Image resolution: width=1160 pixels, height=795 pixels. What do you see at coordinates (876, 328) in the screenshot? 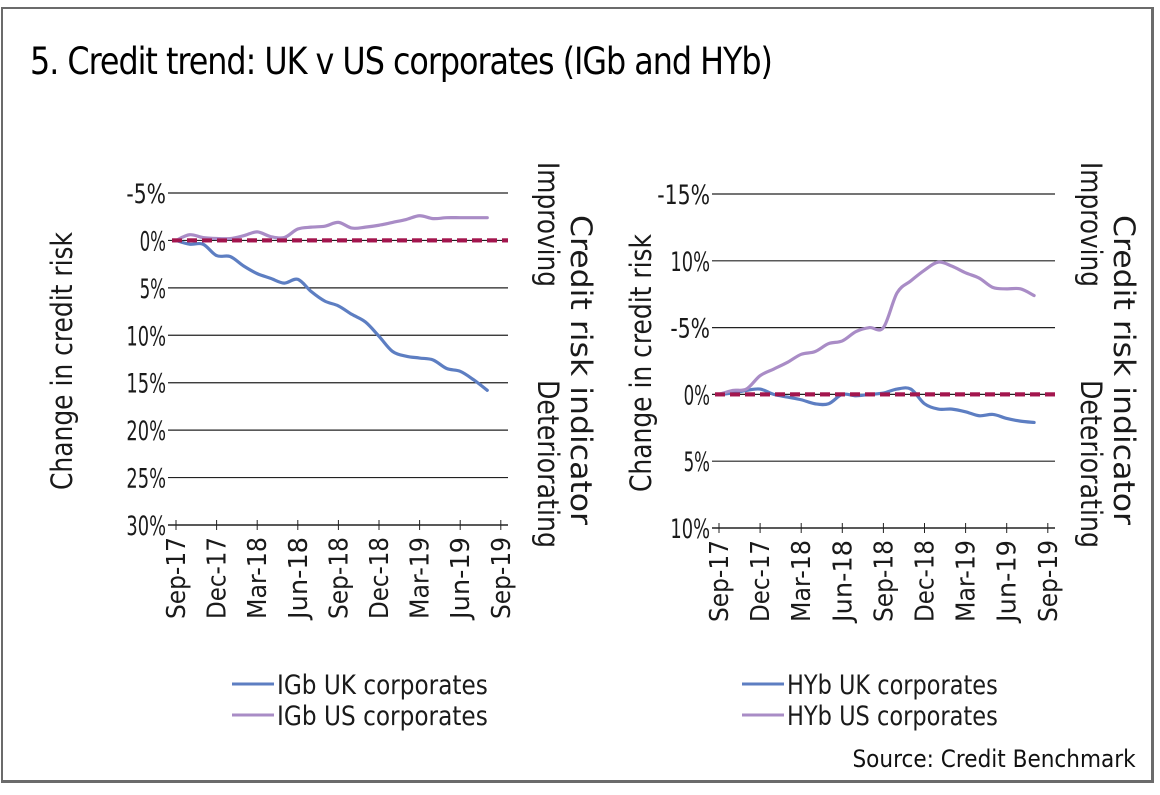
I see `series-line-hyb-us-corporates` at bounding box center [876, 328].